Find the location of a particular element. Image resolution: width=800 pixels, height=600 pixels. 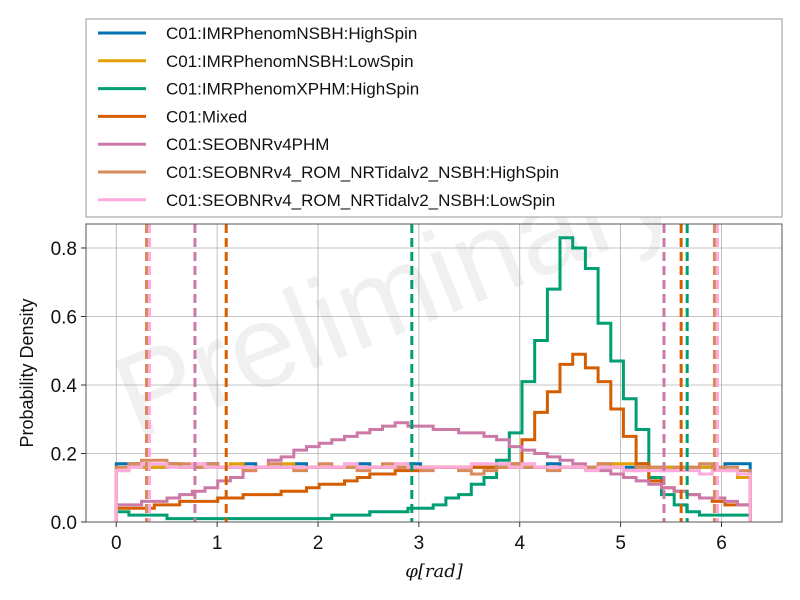

y-tick-label: 0.8 is located at coordinates (64, 249).